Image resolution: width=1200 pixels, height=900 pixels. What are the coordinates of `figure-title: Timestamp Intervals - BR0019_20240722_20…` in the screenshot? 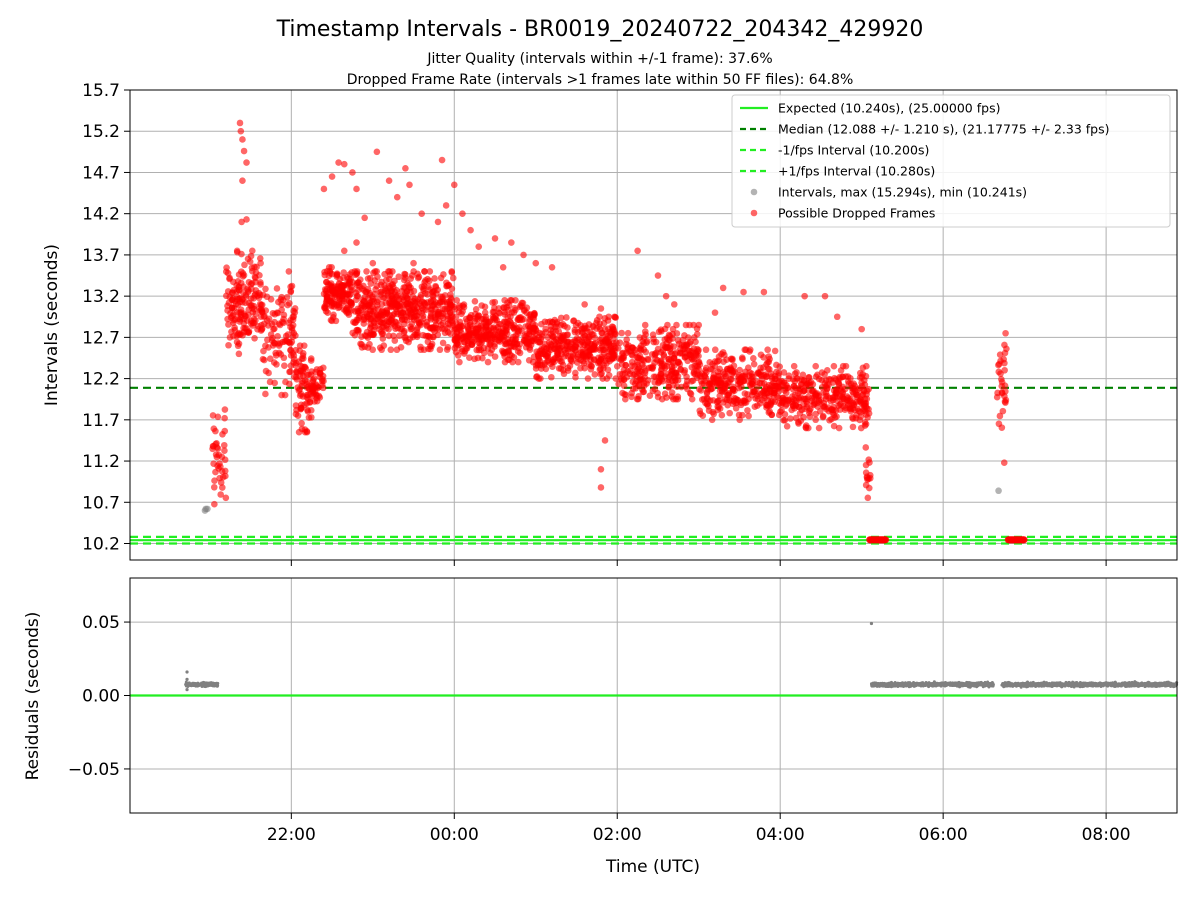 It's located at (600, 29).